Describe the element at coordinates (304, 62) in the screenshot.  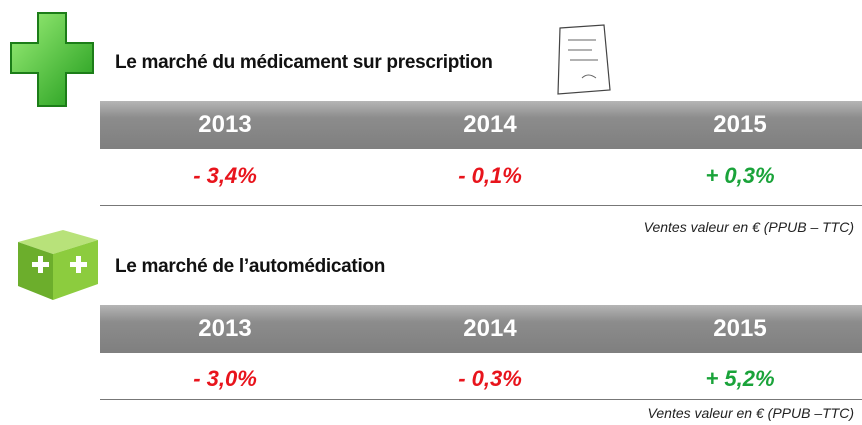
I see `section-title: Le marché du médicament sur prescription` at that location.